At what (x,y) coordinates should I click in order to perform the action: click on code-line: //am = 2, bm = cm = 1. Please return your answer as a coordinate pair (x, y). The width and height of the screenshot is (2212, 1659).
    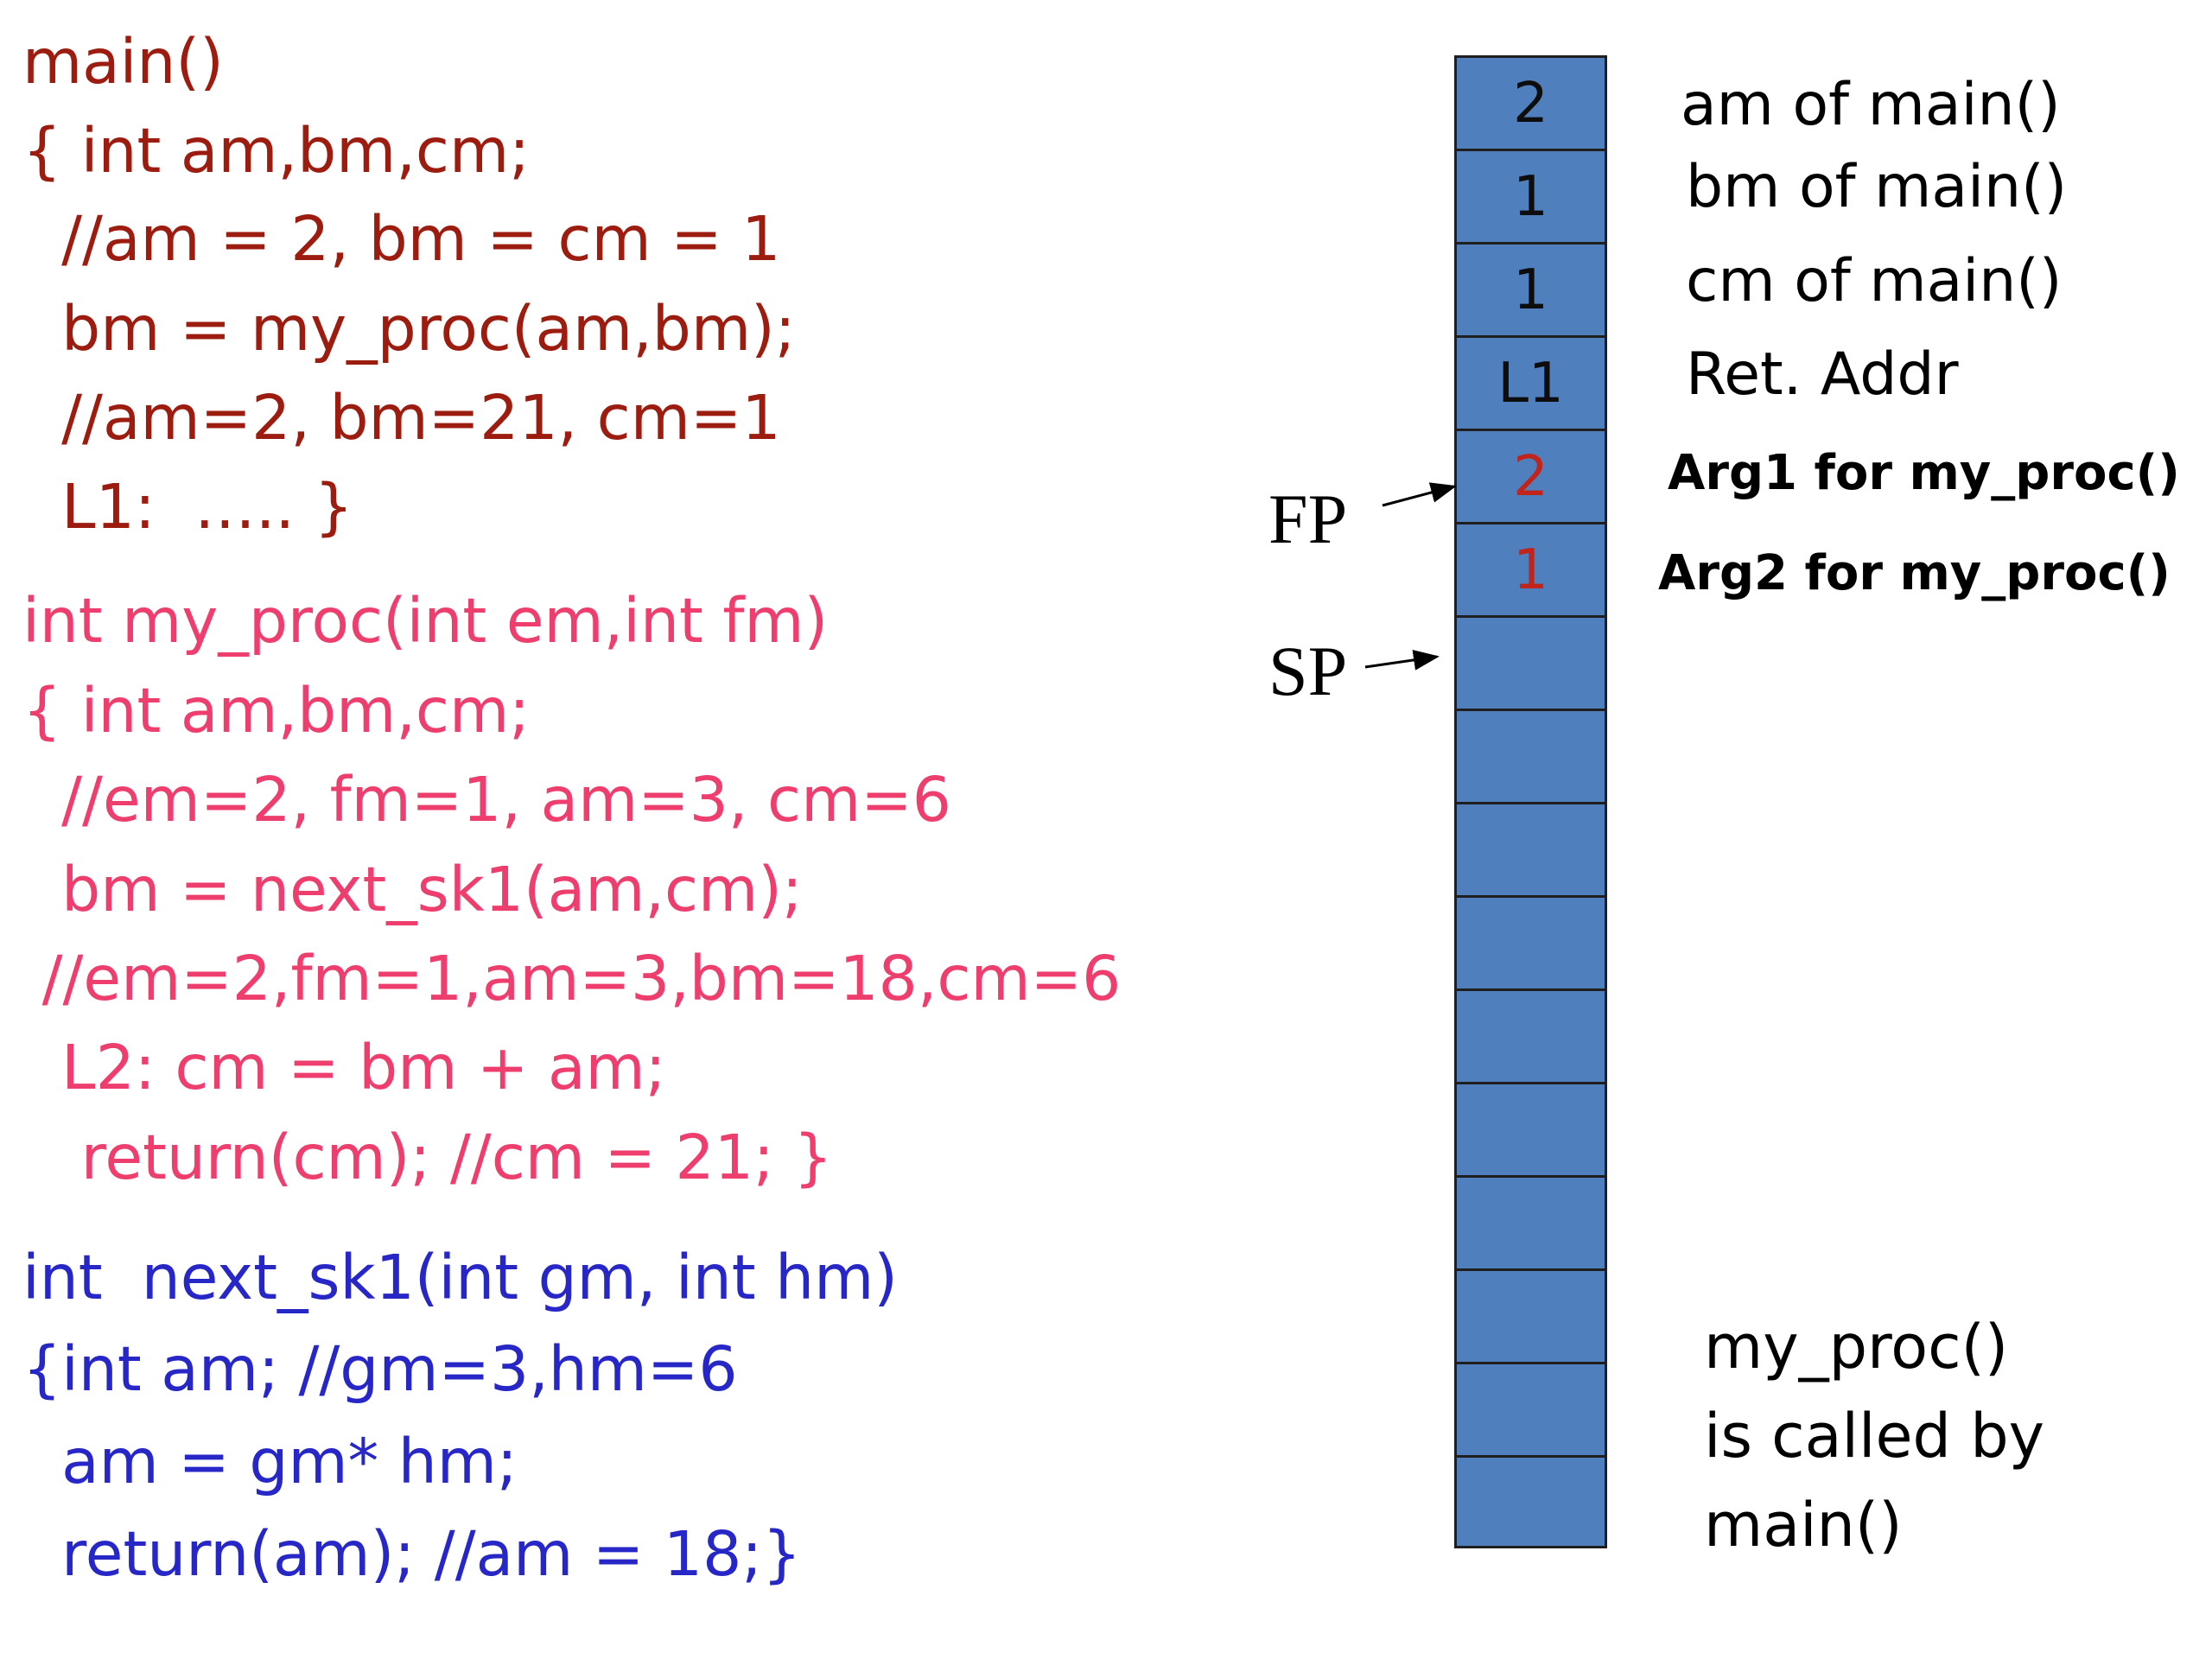
    Looking at the image, I should click on (401, 239).